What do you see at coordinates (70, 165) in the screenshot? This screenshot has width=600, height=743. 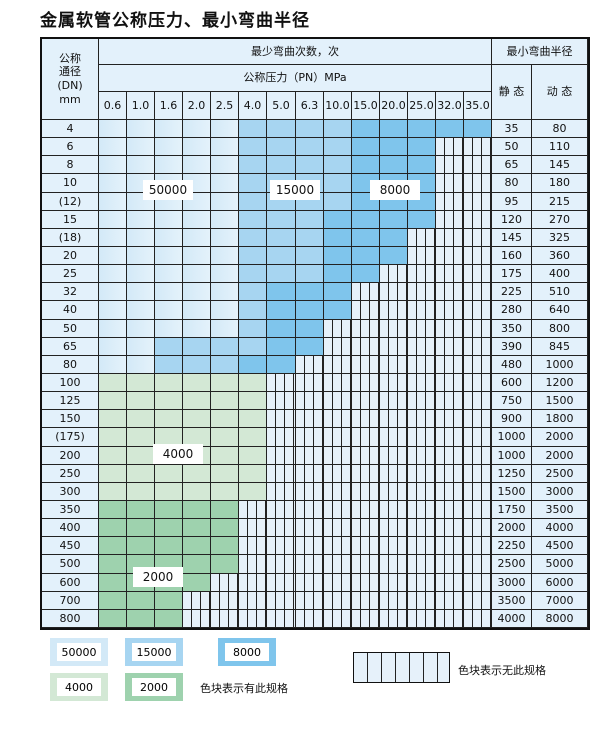 I see `row-dn: 8` at bounding box center [70, 165].